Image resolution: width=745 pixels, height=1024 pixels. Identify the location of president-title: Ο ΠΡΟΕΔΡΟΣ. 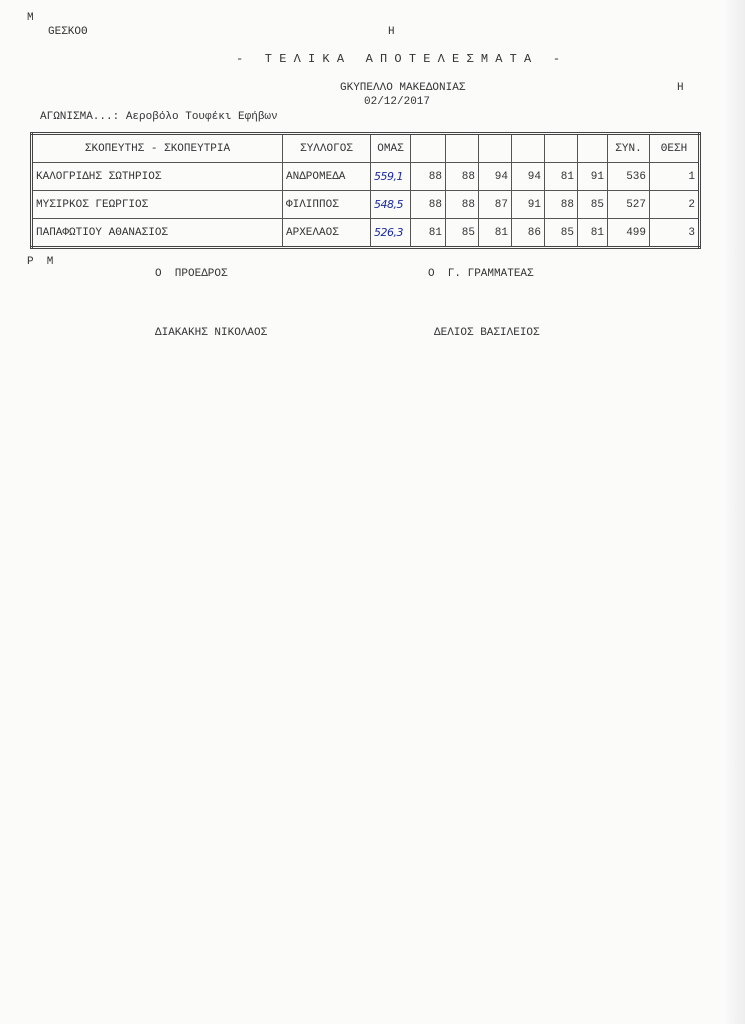
(191, 274).